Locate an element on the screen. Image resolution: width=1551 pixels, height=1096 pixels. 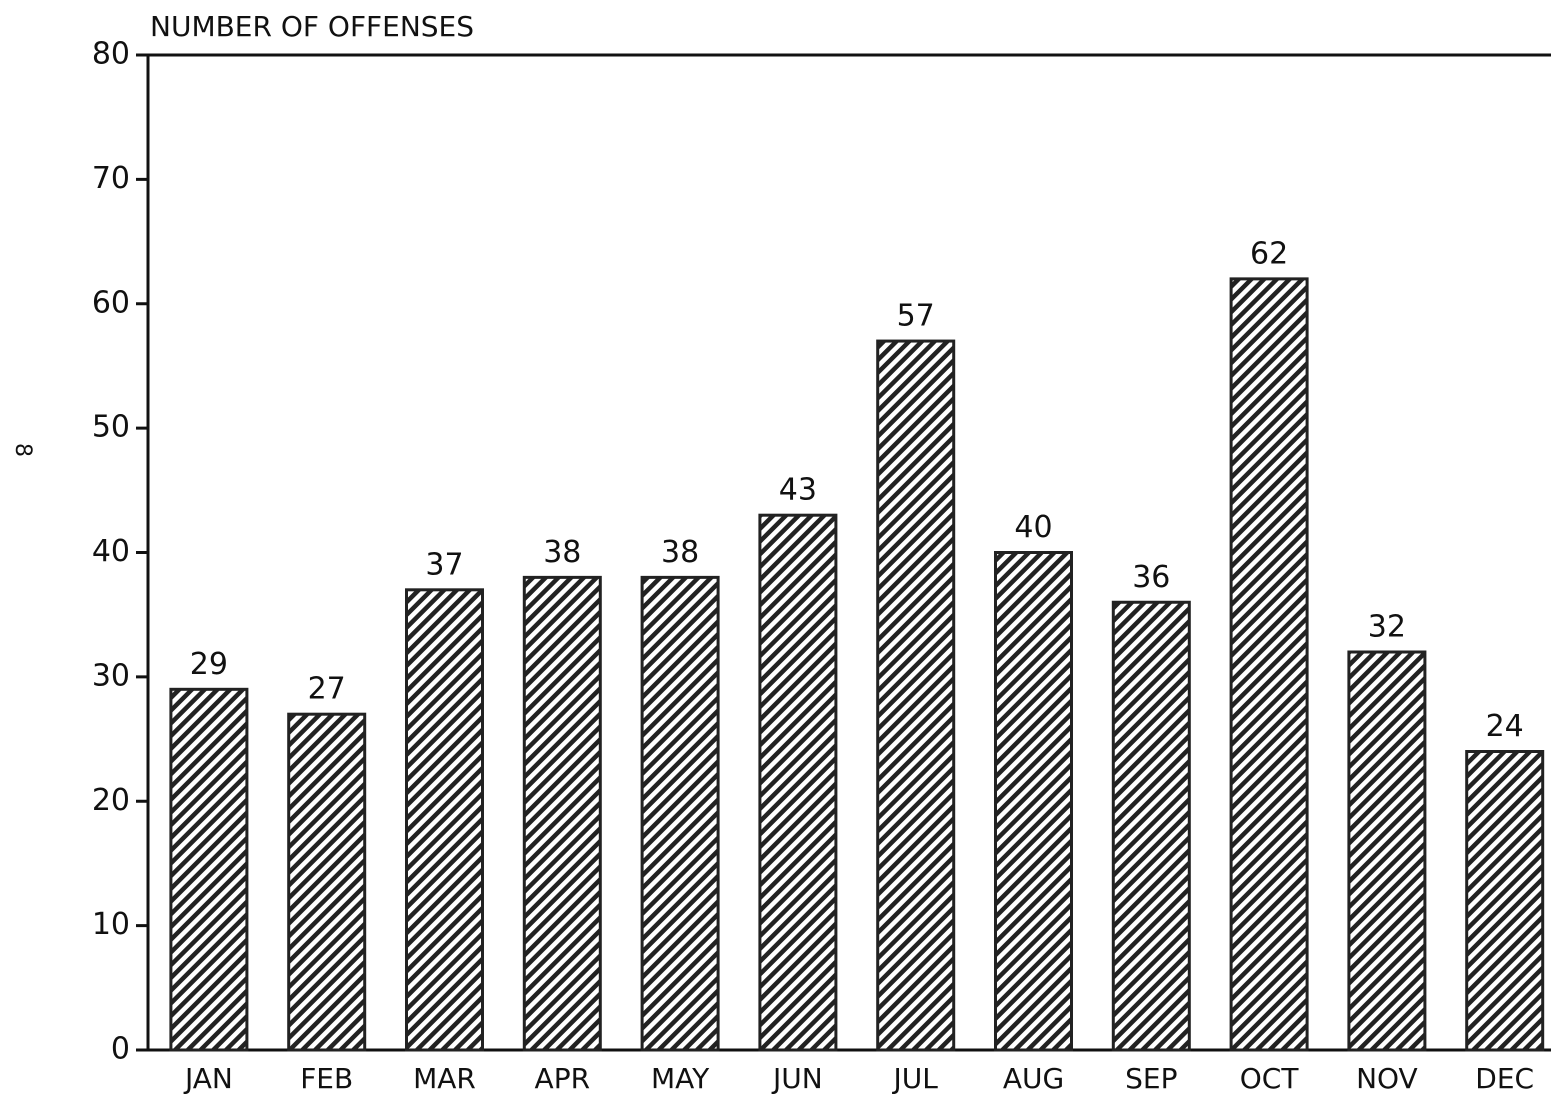
y-tick-label: 60 is located at coordinates (111, 302).